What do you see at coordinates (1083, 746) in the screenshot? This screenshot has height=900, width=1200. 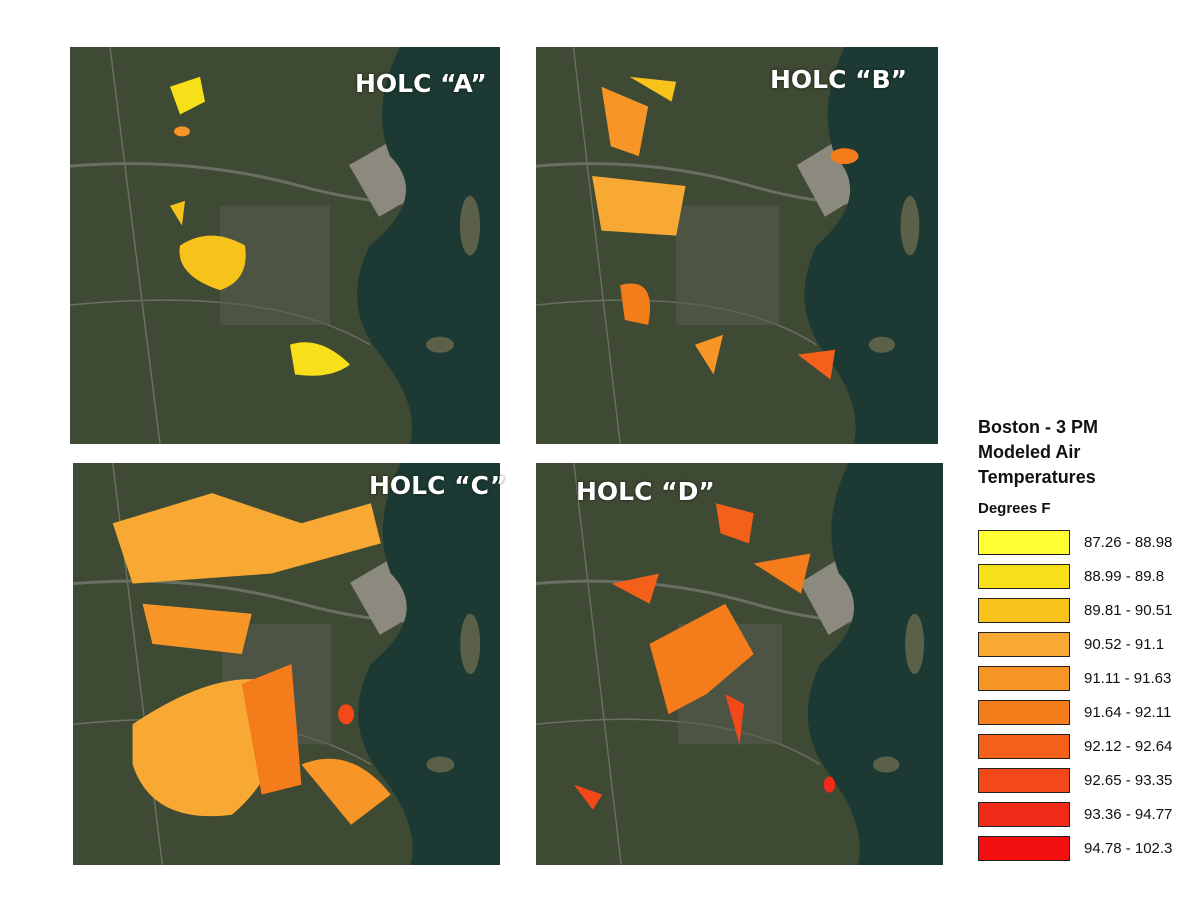 I see `legend-entry: 92.12 - 92.64` at bounding box center [1083, 746].